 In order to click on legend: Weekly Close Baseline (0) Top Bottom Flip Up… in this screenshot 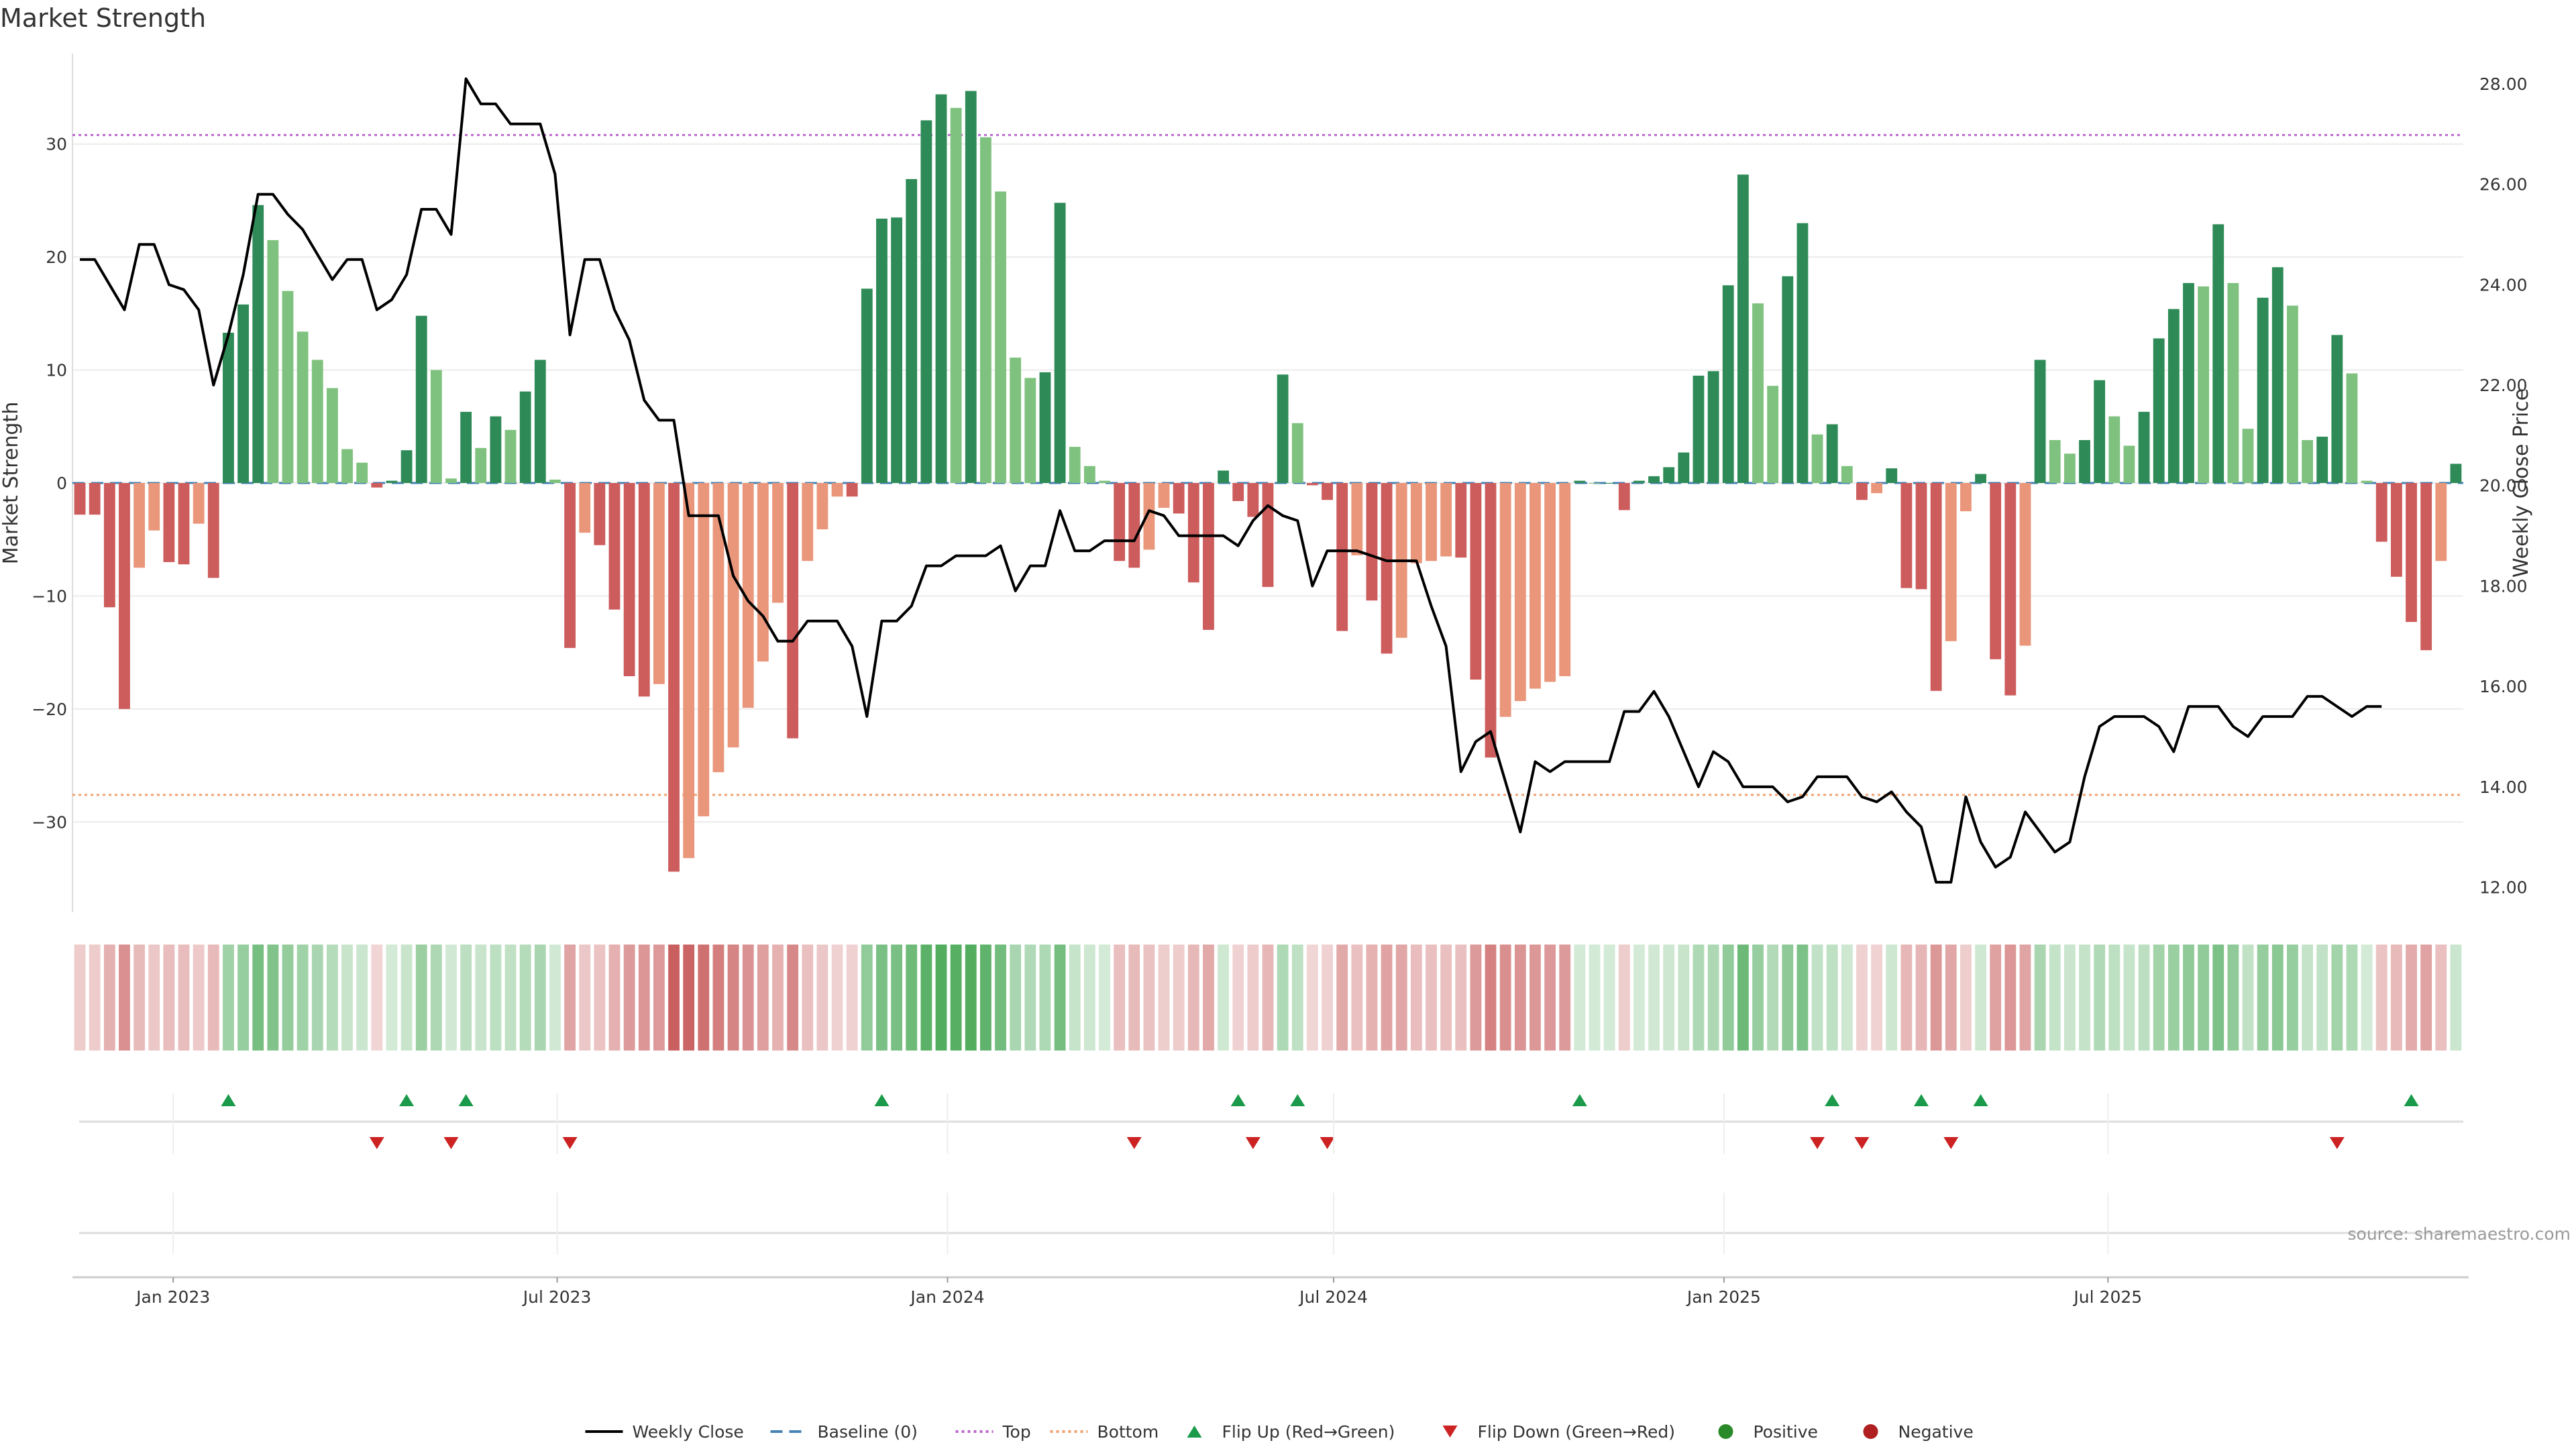, I will do `click(1279, 1432)`.